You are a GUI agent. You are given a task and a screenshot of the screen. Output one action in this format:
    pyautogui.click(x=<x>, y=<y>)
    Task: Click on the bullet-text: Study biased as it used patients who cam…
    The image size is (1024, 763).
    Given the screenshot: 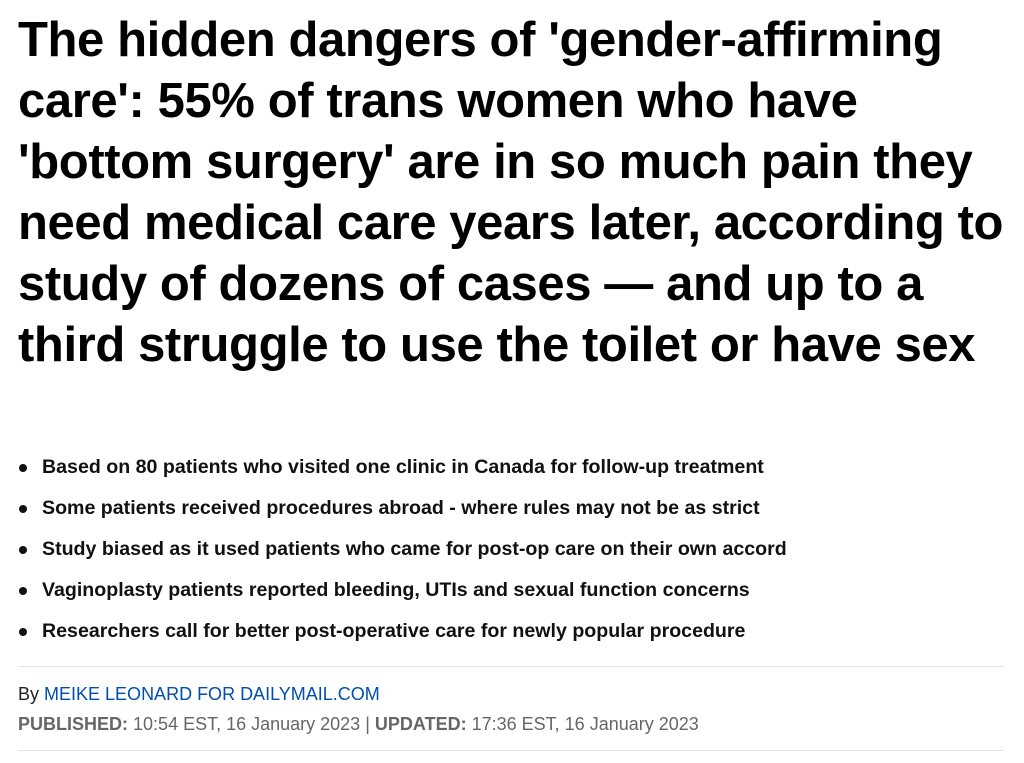 What is the action you would take?
    pyautogui.click(x=414, y=549)
    